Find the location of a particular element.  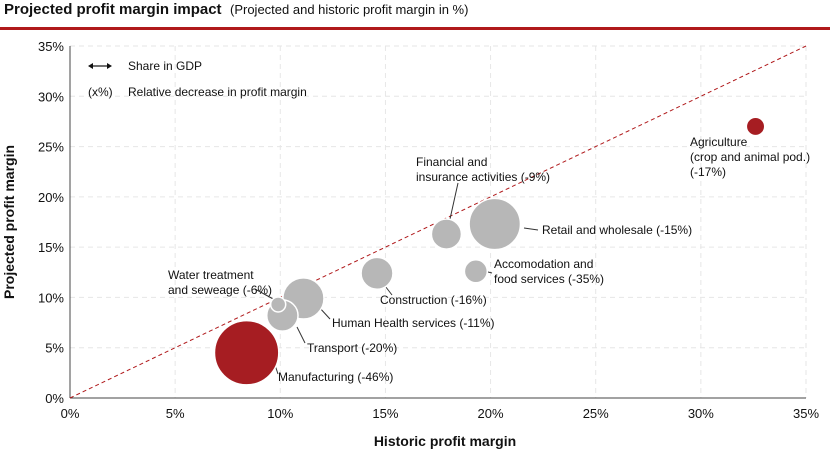

bubble-label: (-17%) is located at coordinates (708, 172).